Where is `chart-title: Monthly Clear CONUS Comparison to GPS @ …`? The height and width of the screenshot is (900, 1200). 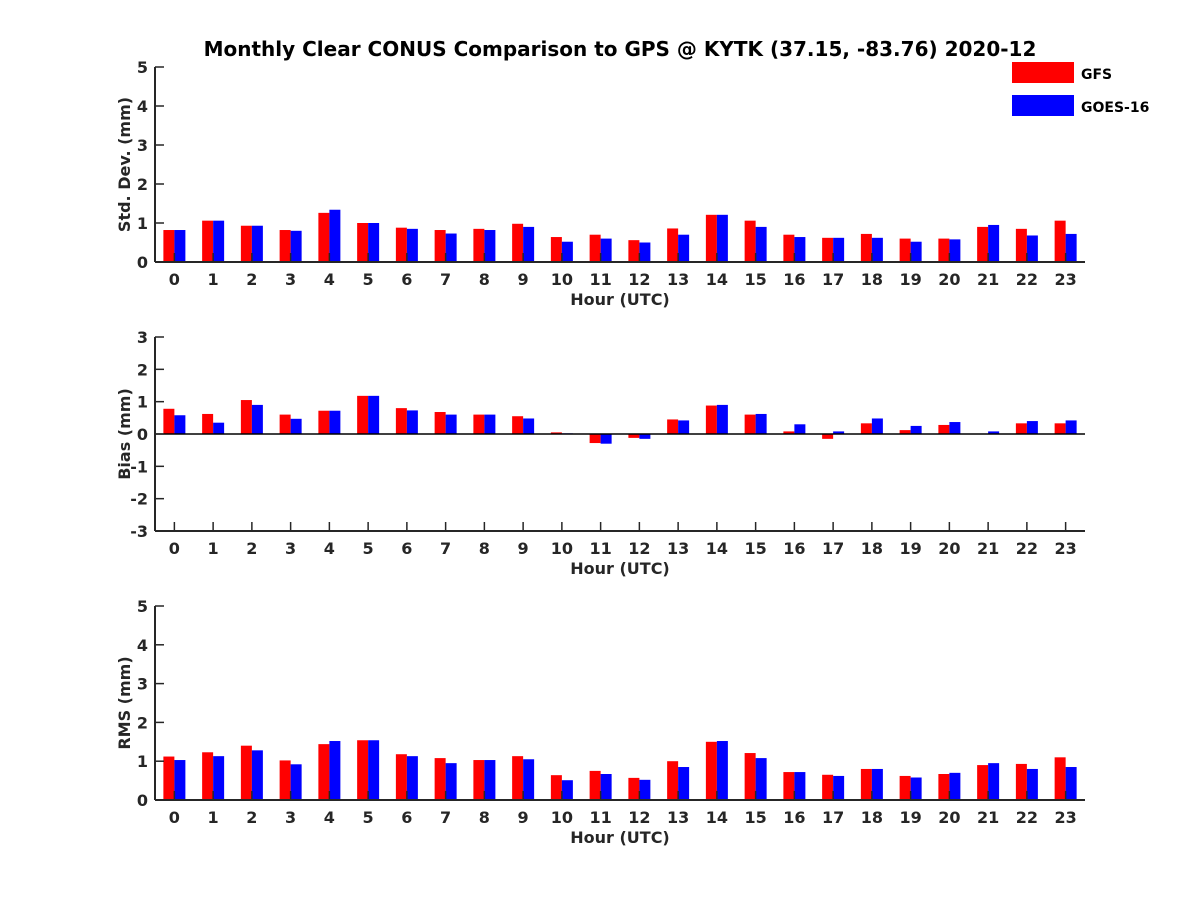 chart-title: Monthly Clear CONUS Comparison to GPS @ … is located at coordinates (620, 49).